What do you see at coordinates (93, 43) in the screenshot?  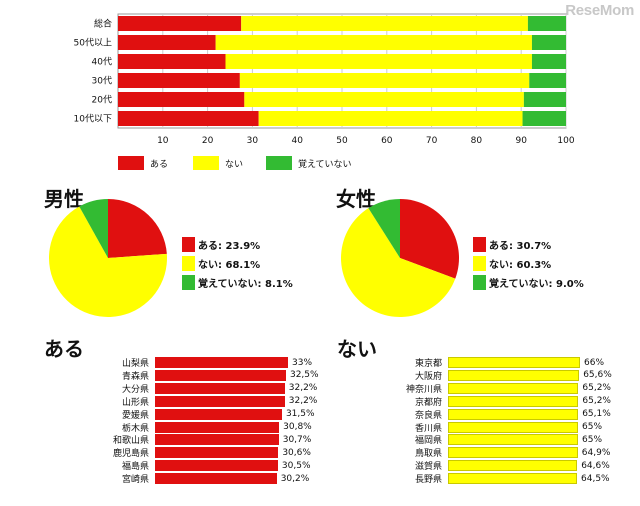 I see `category-label: 50代以上` at bounding box center [93, 43].